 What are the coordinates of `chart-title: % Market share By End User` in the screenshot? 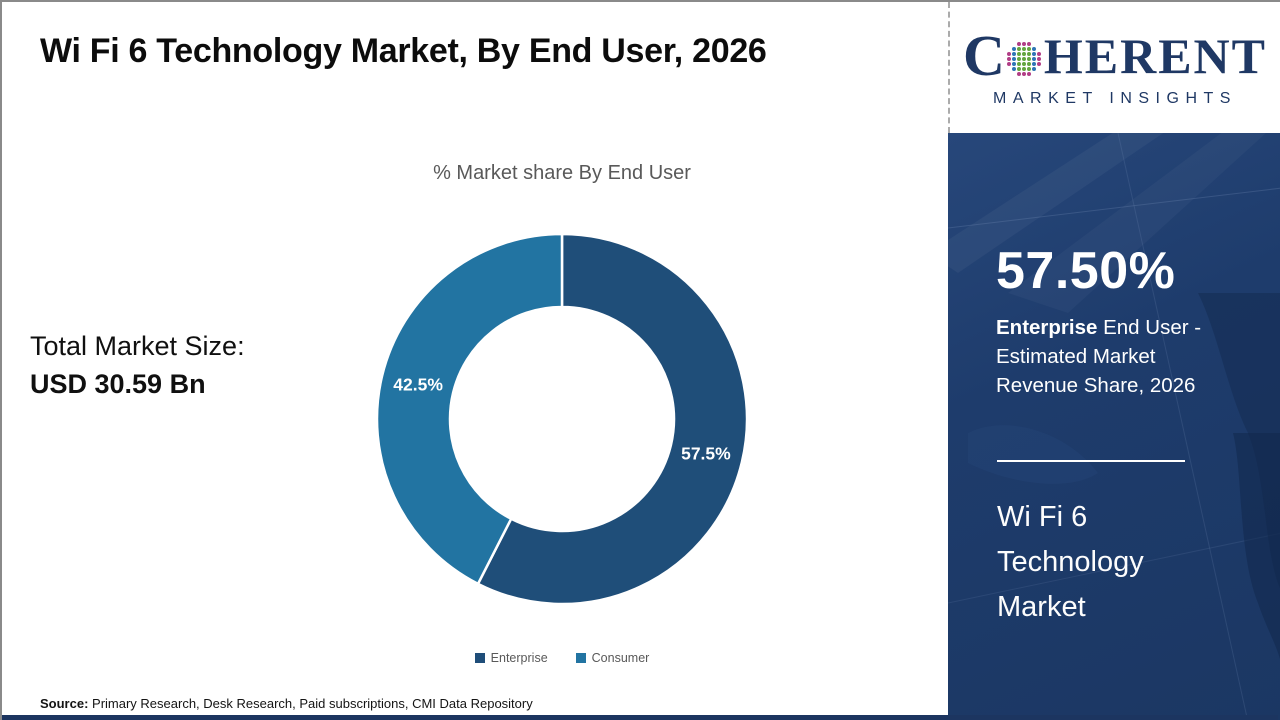 It's located at (562, 173).